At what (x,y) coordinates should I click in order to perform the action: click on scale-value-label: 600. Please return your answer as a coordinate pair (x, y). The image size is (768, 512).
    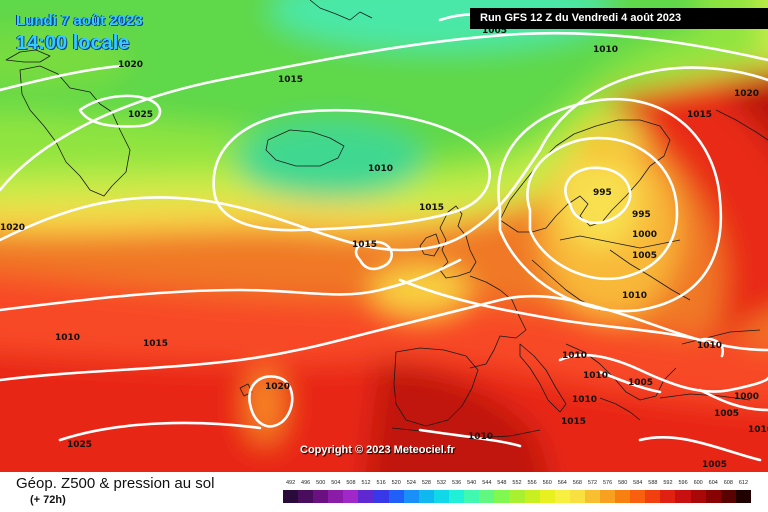
    Looking at the image, I should click on (698, 483).